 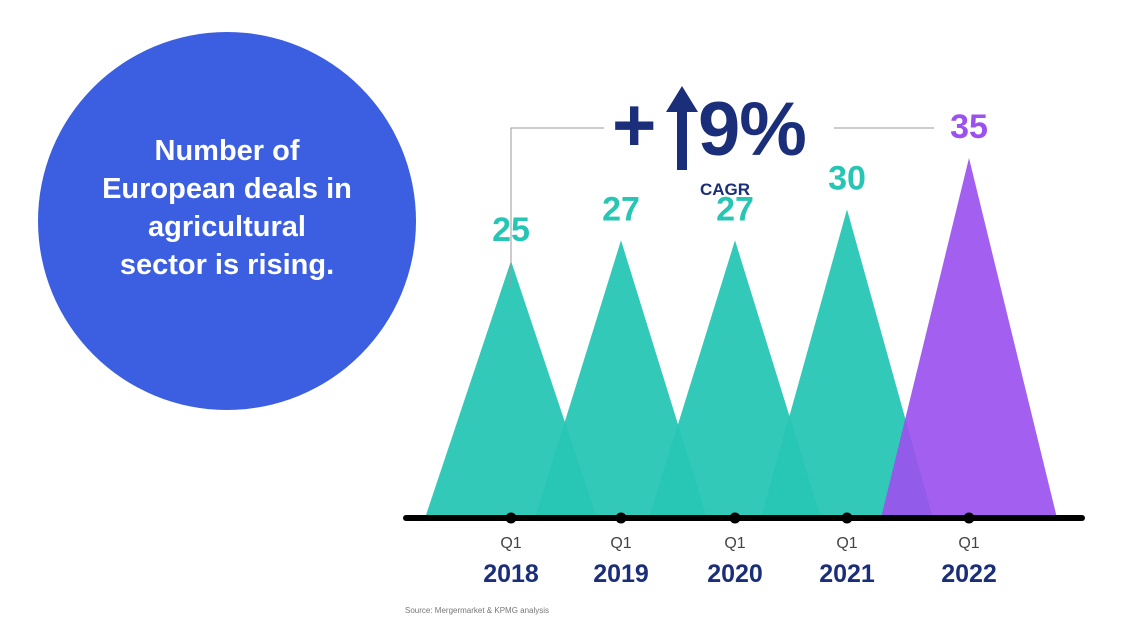 I want to click on data-label-2020: 27, so click(x=735, y=209).